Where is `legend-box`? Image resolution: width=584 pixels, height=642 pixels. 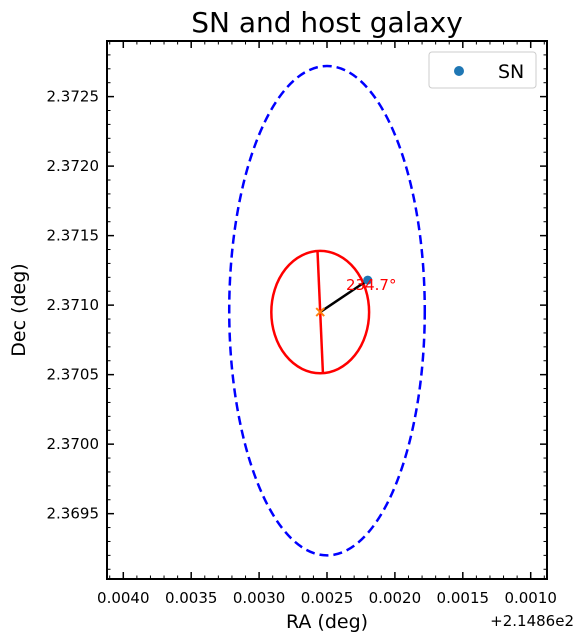 legend-box is located at coordinates (482, 70).